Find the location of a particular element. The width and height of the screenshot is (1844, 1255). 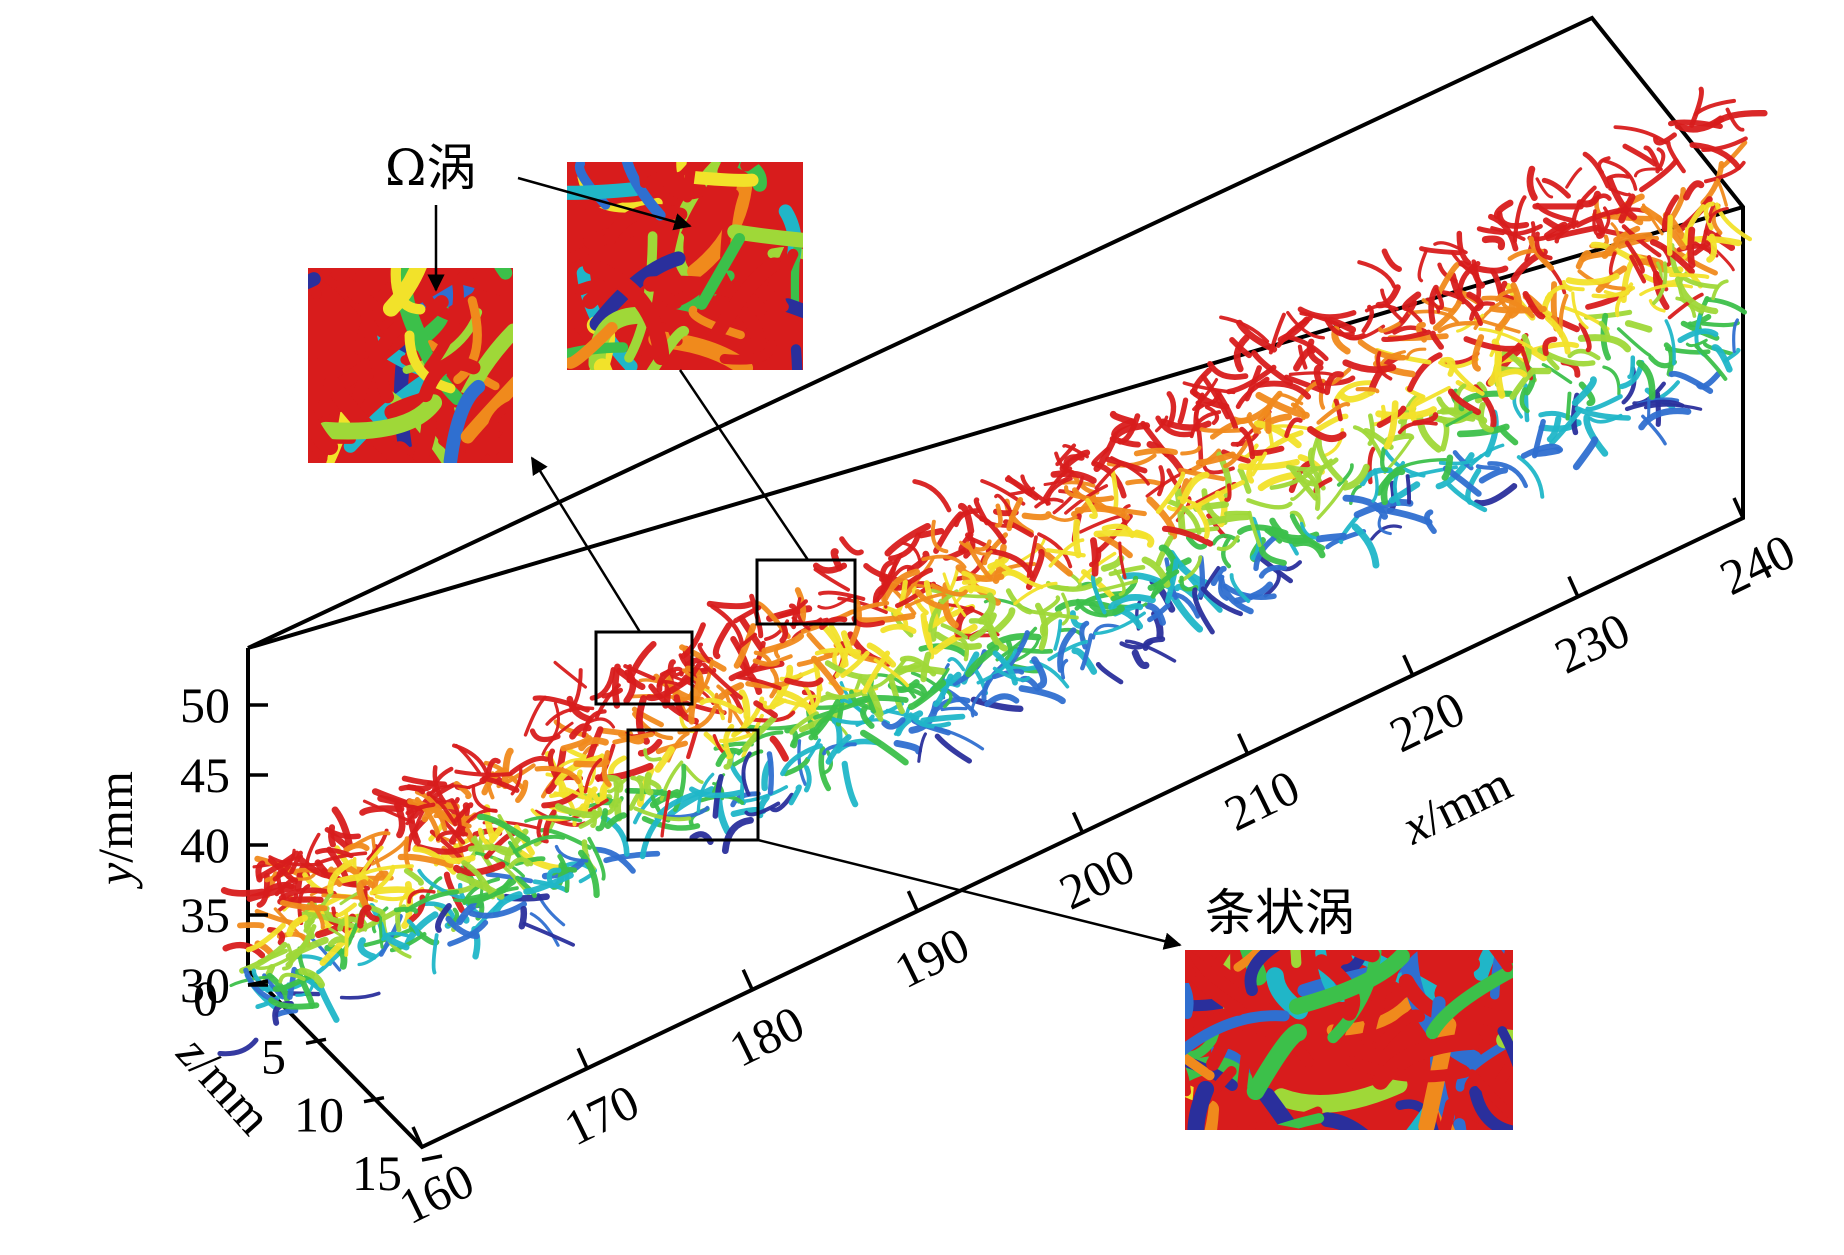

y-axis-ticks: 30 35 40 45 50 is located at coordinates (224, 845).